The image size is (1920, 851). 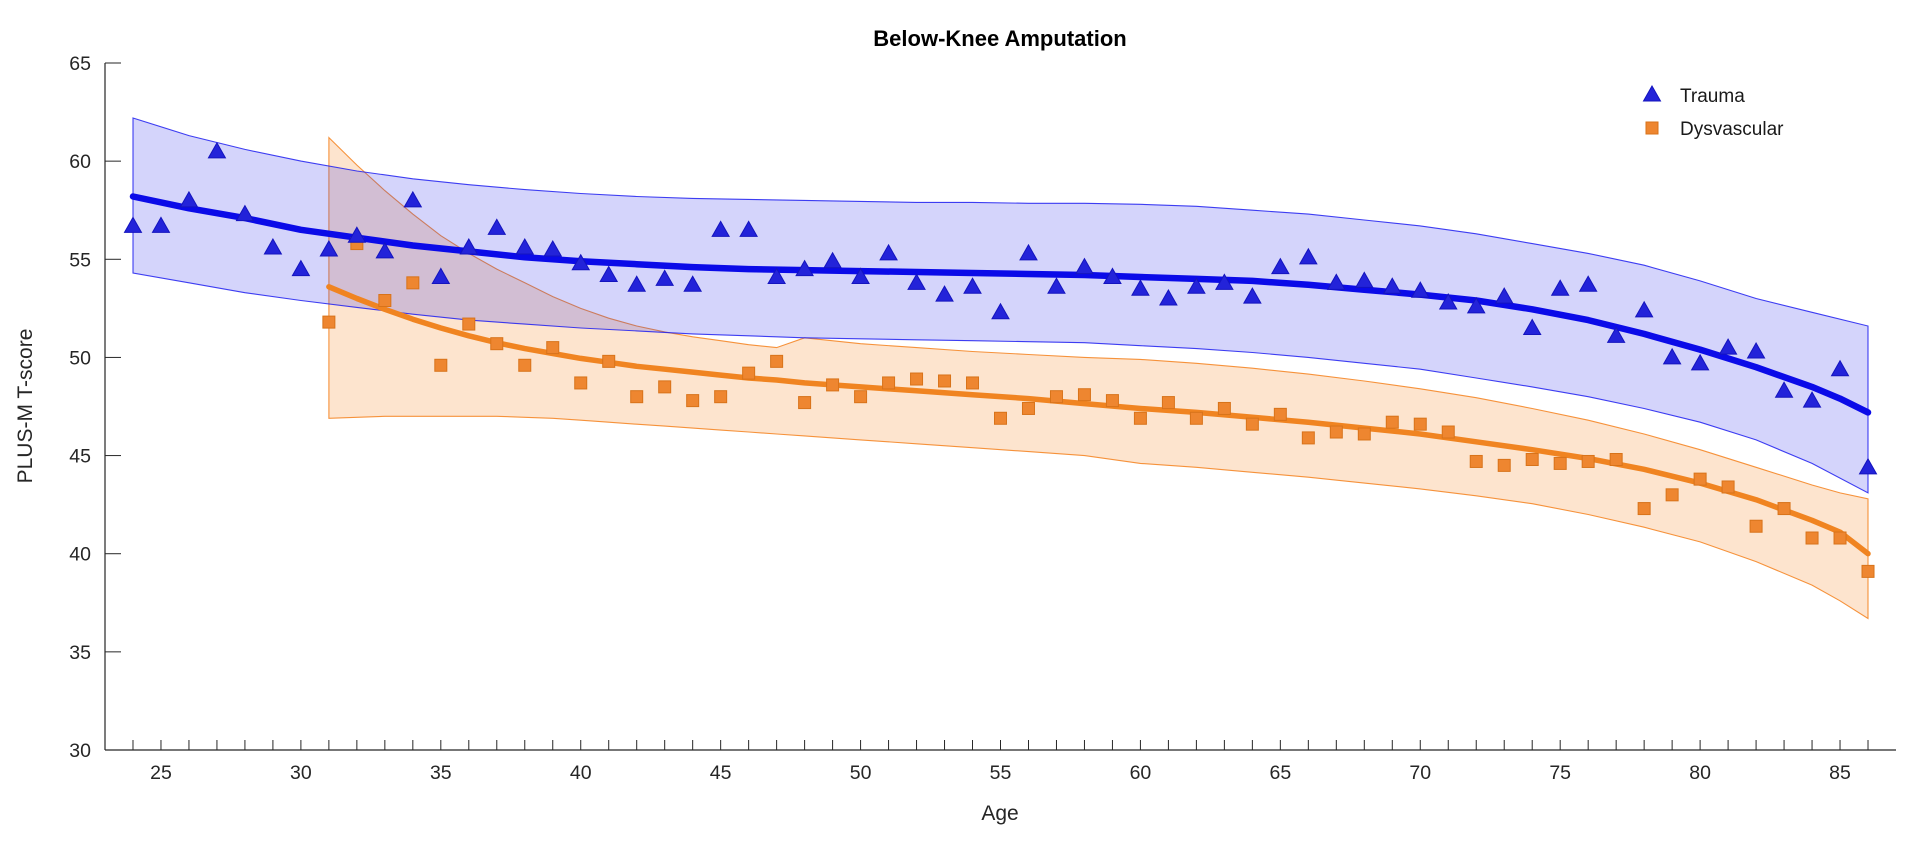 What do you see at coordinates (1700, 773) in the screenshot?
I see `x-tick-label: 80` at bounding box center [1700, 773].